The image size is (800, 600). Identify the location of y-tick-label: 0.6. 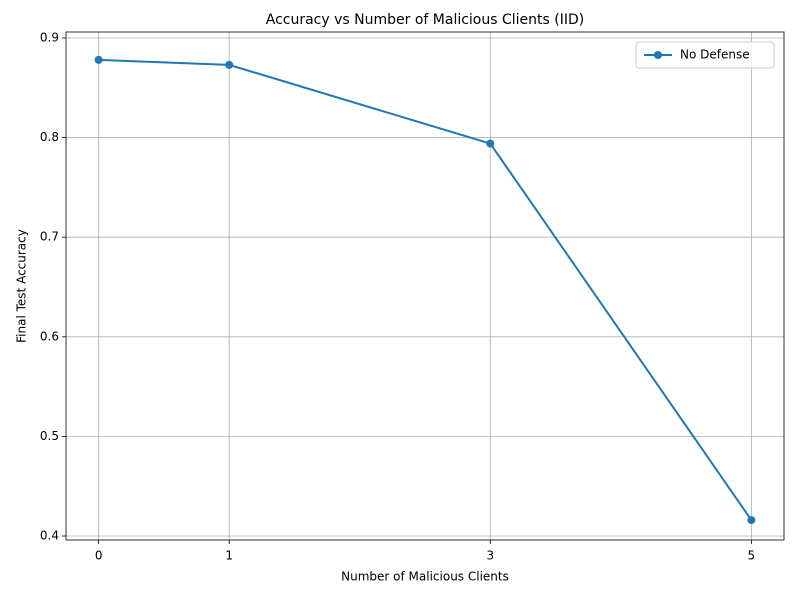
(49, 336).